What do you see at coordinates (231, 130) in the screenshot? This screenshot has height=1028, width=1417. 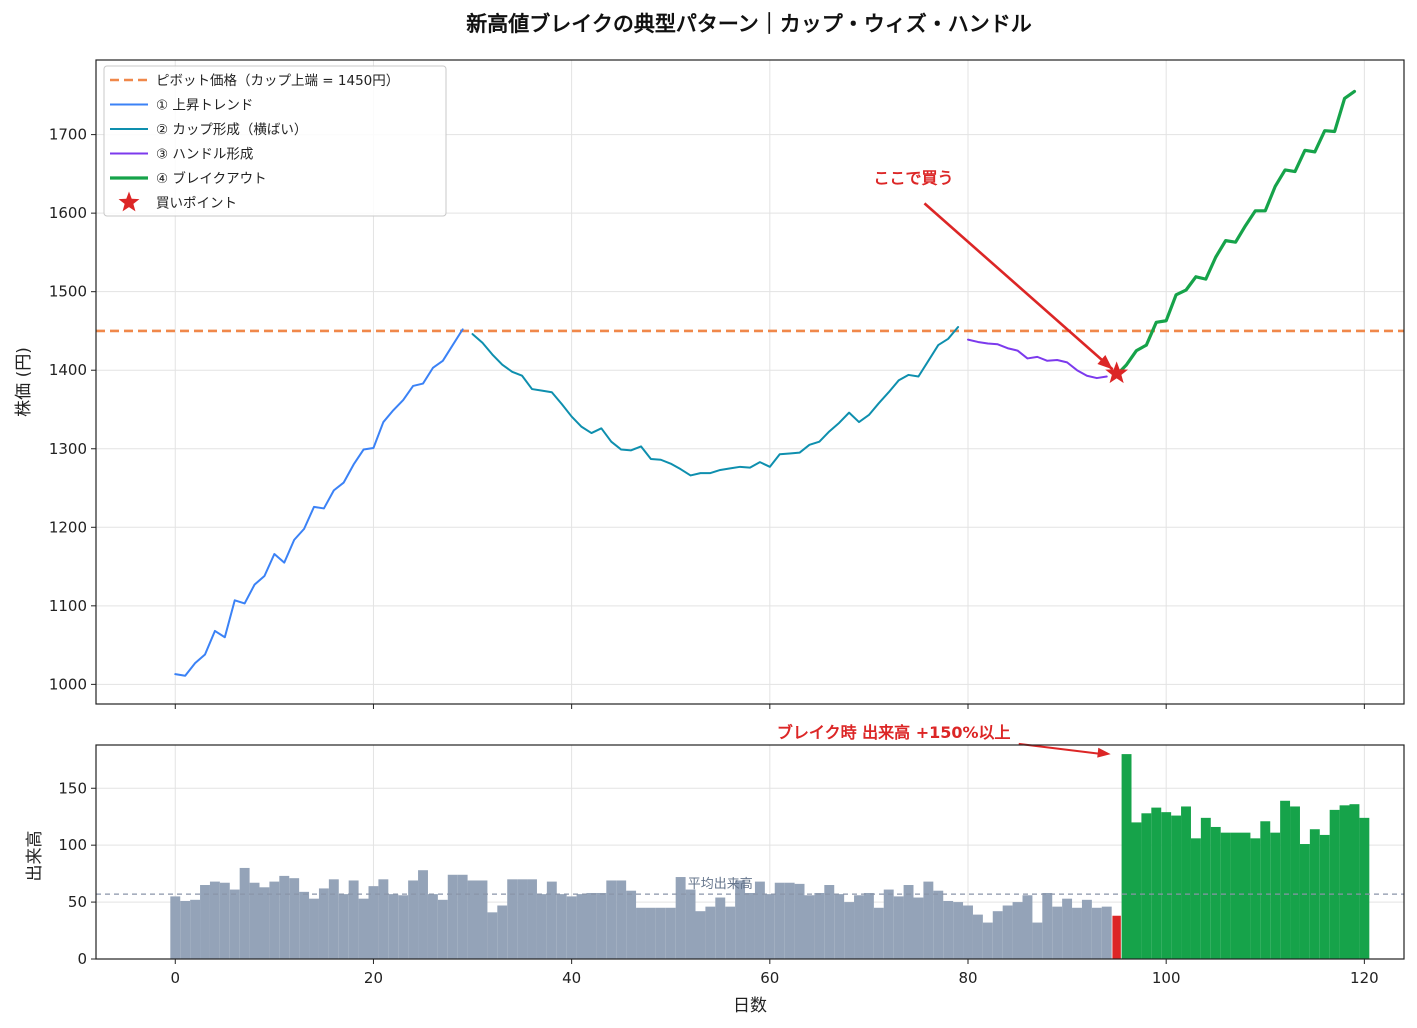 I see `legend-label: ② カップ形成（横ばい）` at bounding box center [231, 130].